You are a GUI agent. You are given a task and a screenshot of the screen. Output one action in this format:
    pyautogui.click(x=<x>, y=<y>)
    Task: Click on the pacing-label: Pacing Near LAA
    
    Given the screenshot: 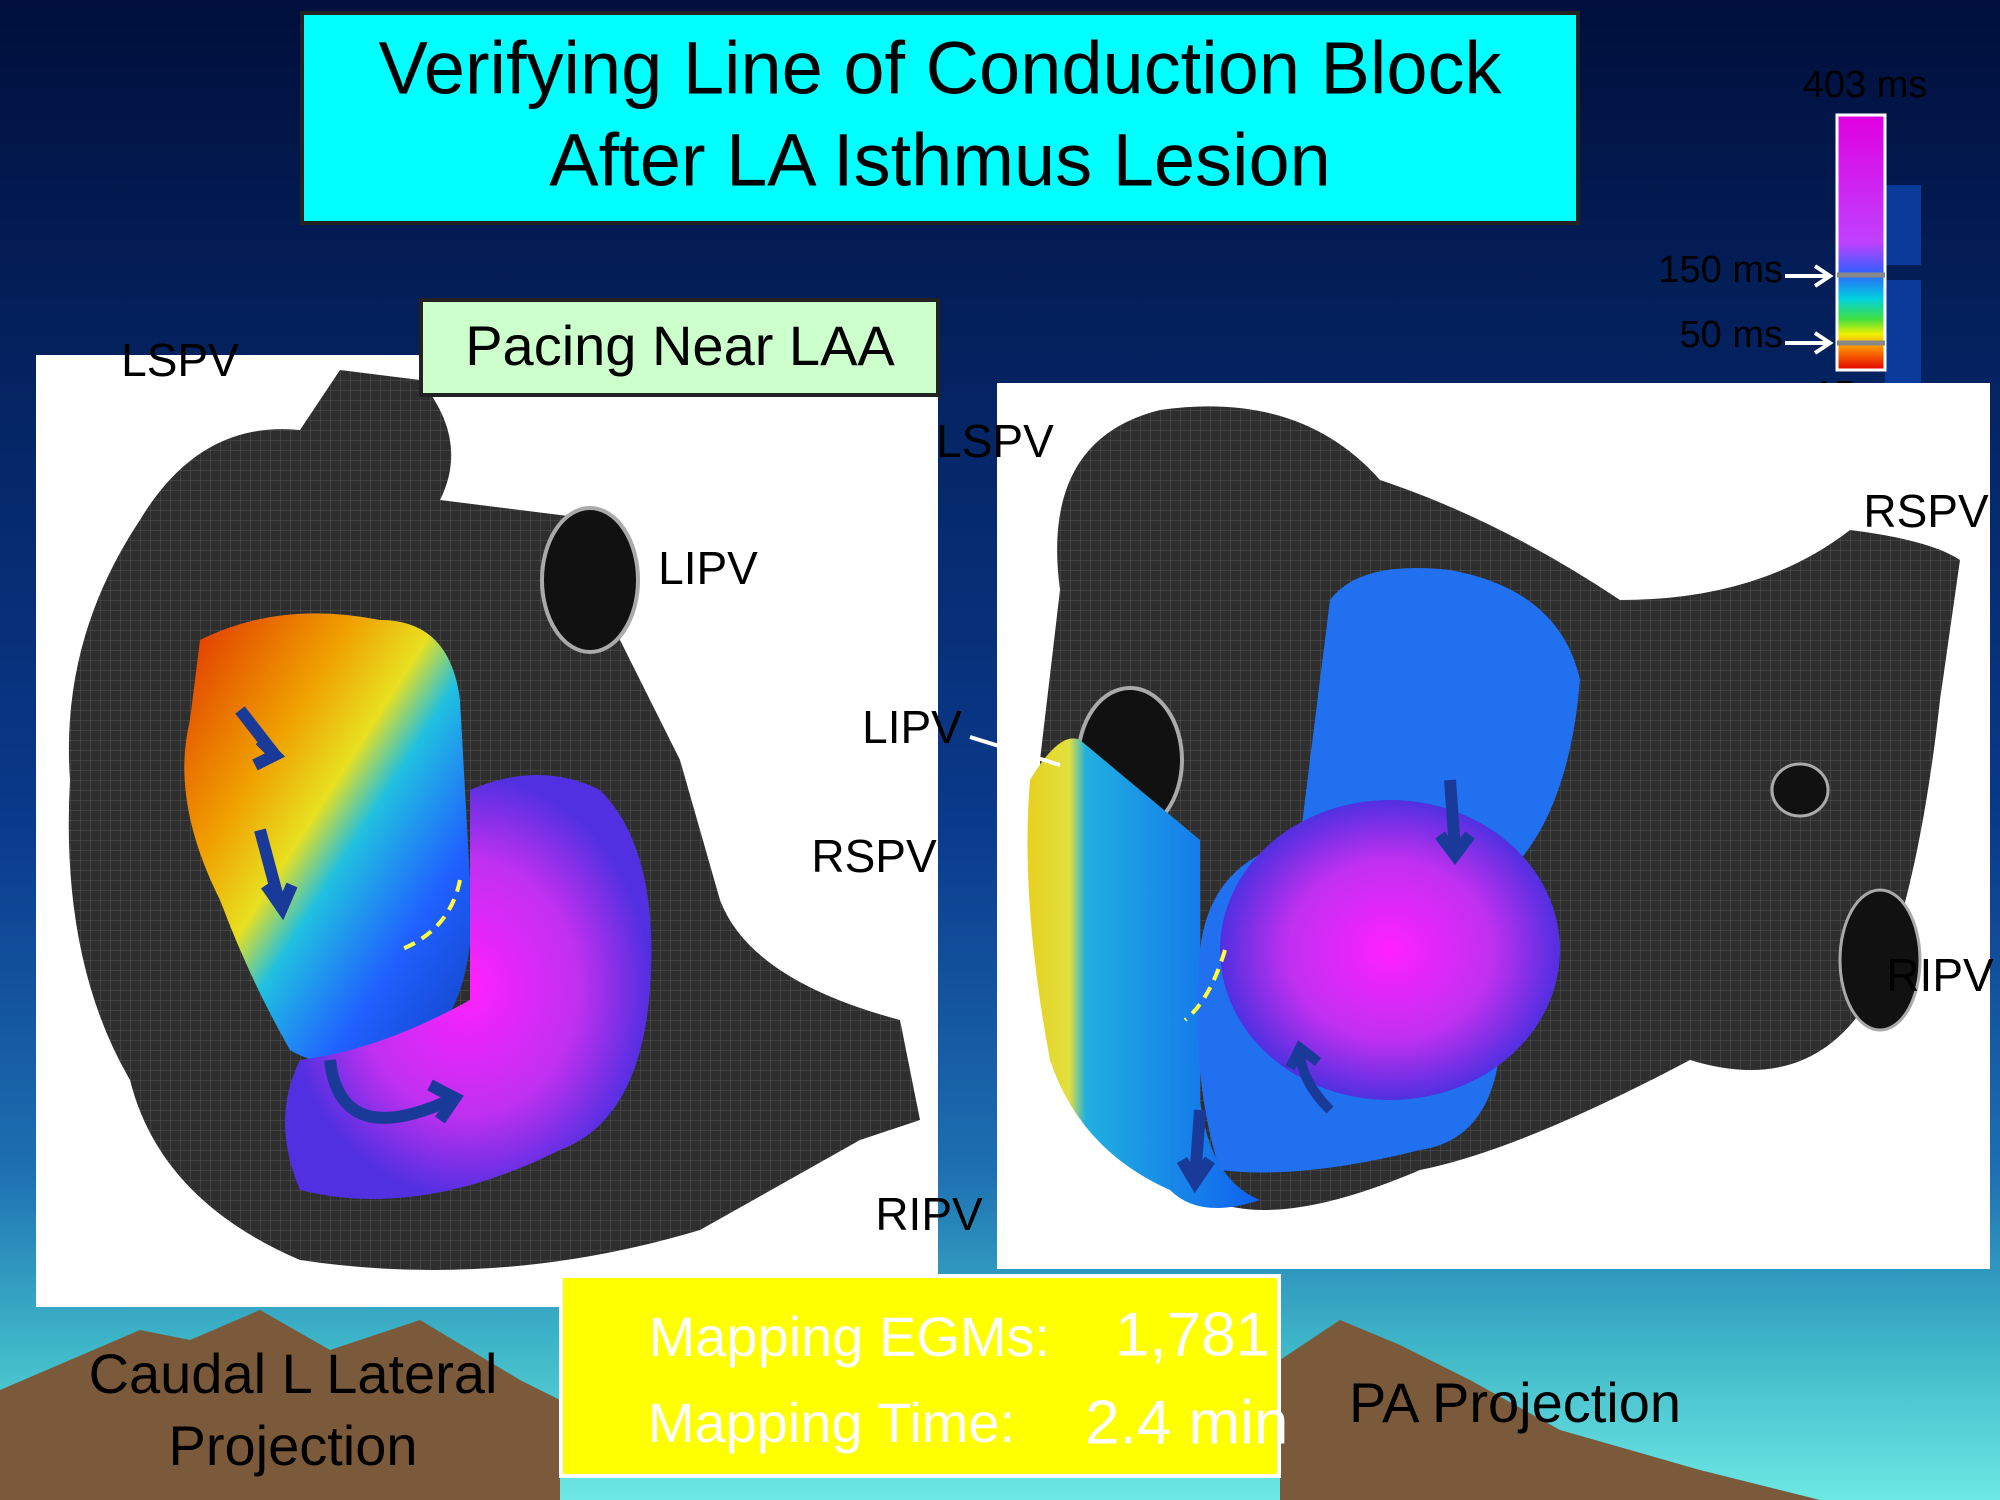 What is the action you would take?
    pyautogui.click(x=680, y=345)
    